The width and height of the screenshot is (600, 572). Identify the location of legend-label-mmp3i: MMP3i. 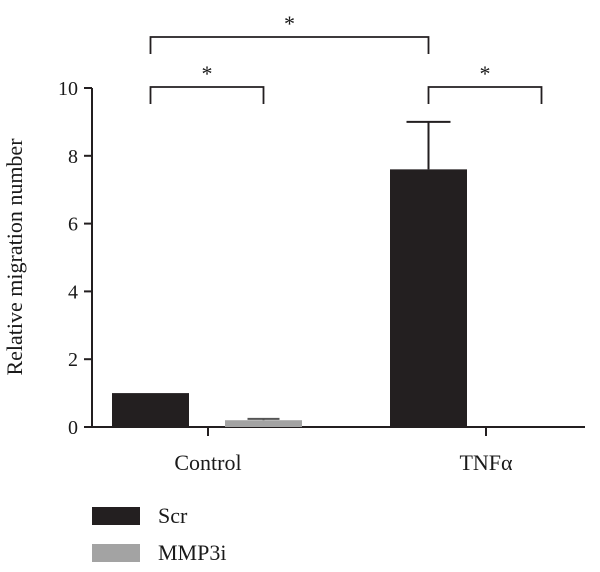
(192, 552).